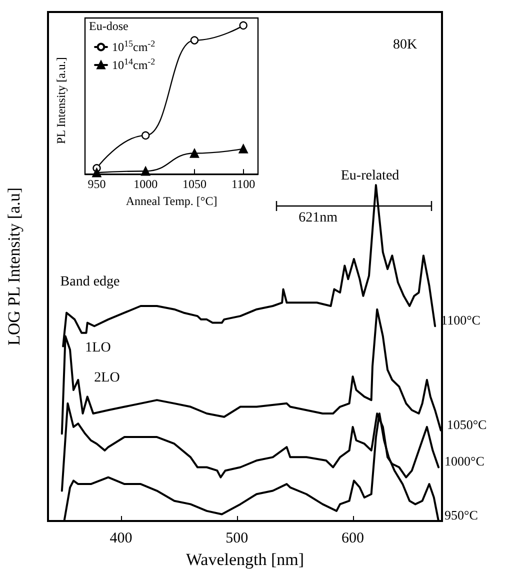 This screenshot has width=506, height=581. Describe the element at coordinates (318, 218) in the screenshot. I see `annotation: 621nm` at that location.